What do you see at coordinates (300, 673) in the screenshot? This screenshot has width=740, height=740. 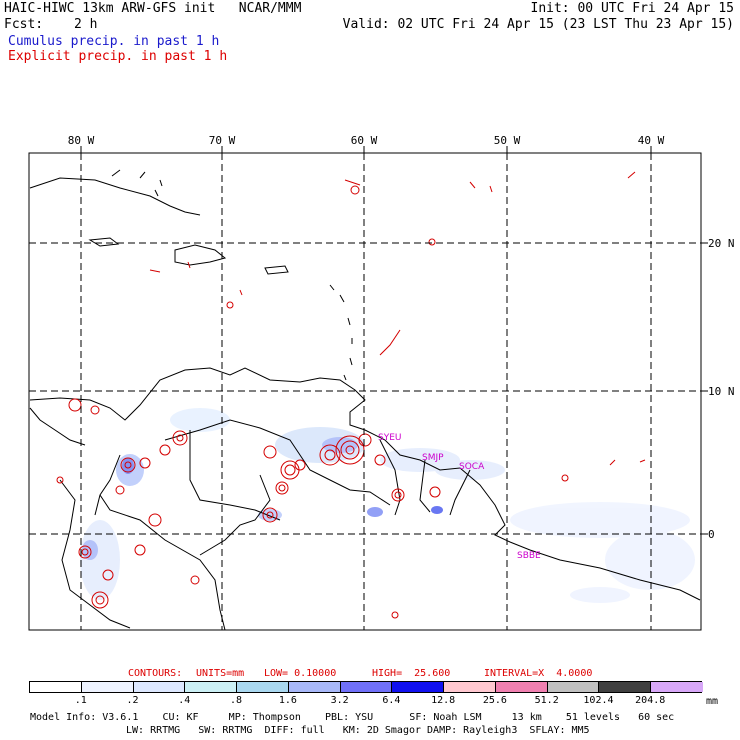 I see `contours-low: LOW= 0.10000` at bounding box center [300, 673].